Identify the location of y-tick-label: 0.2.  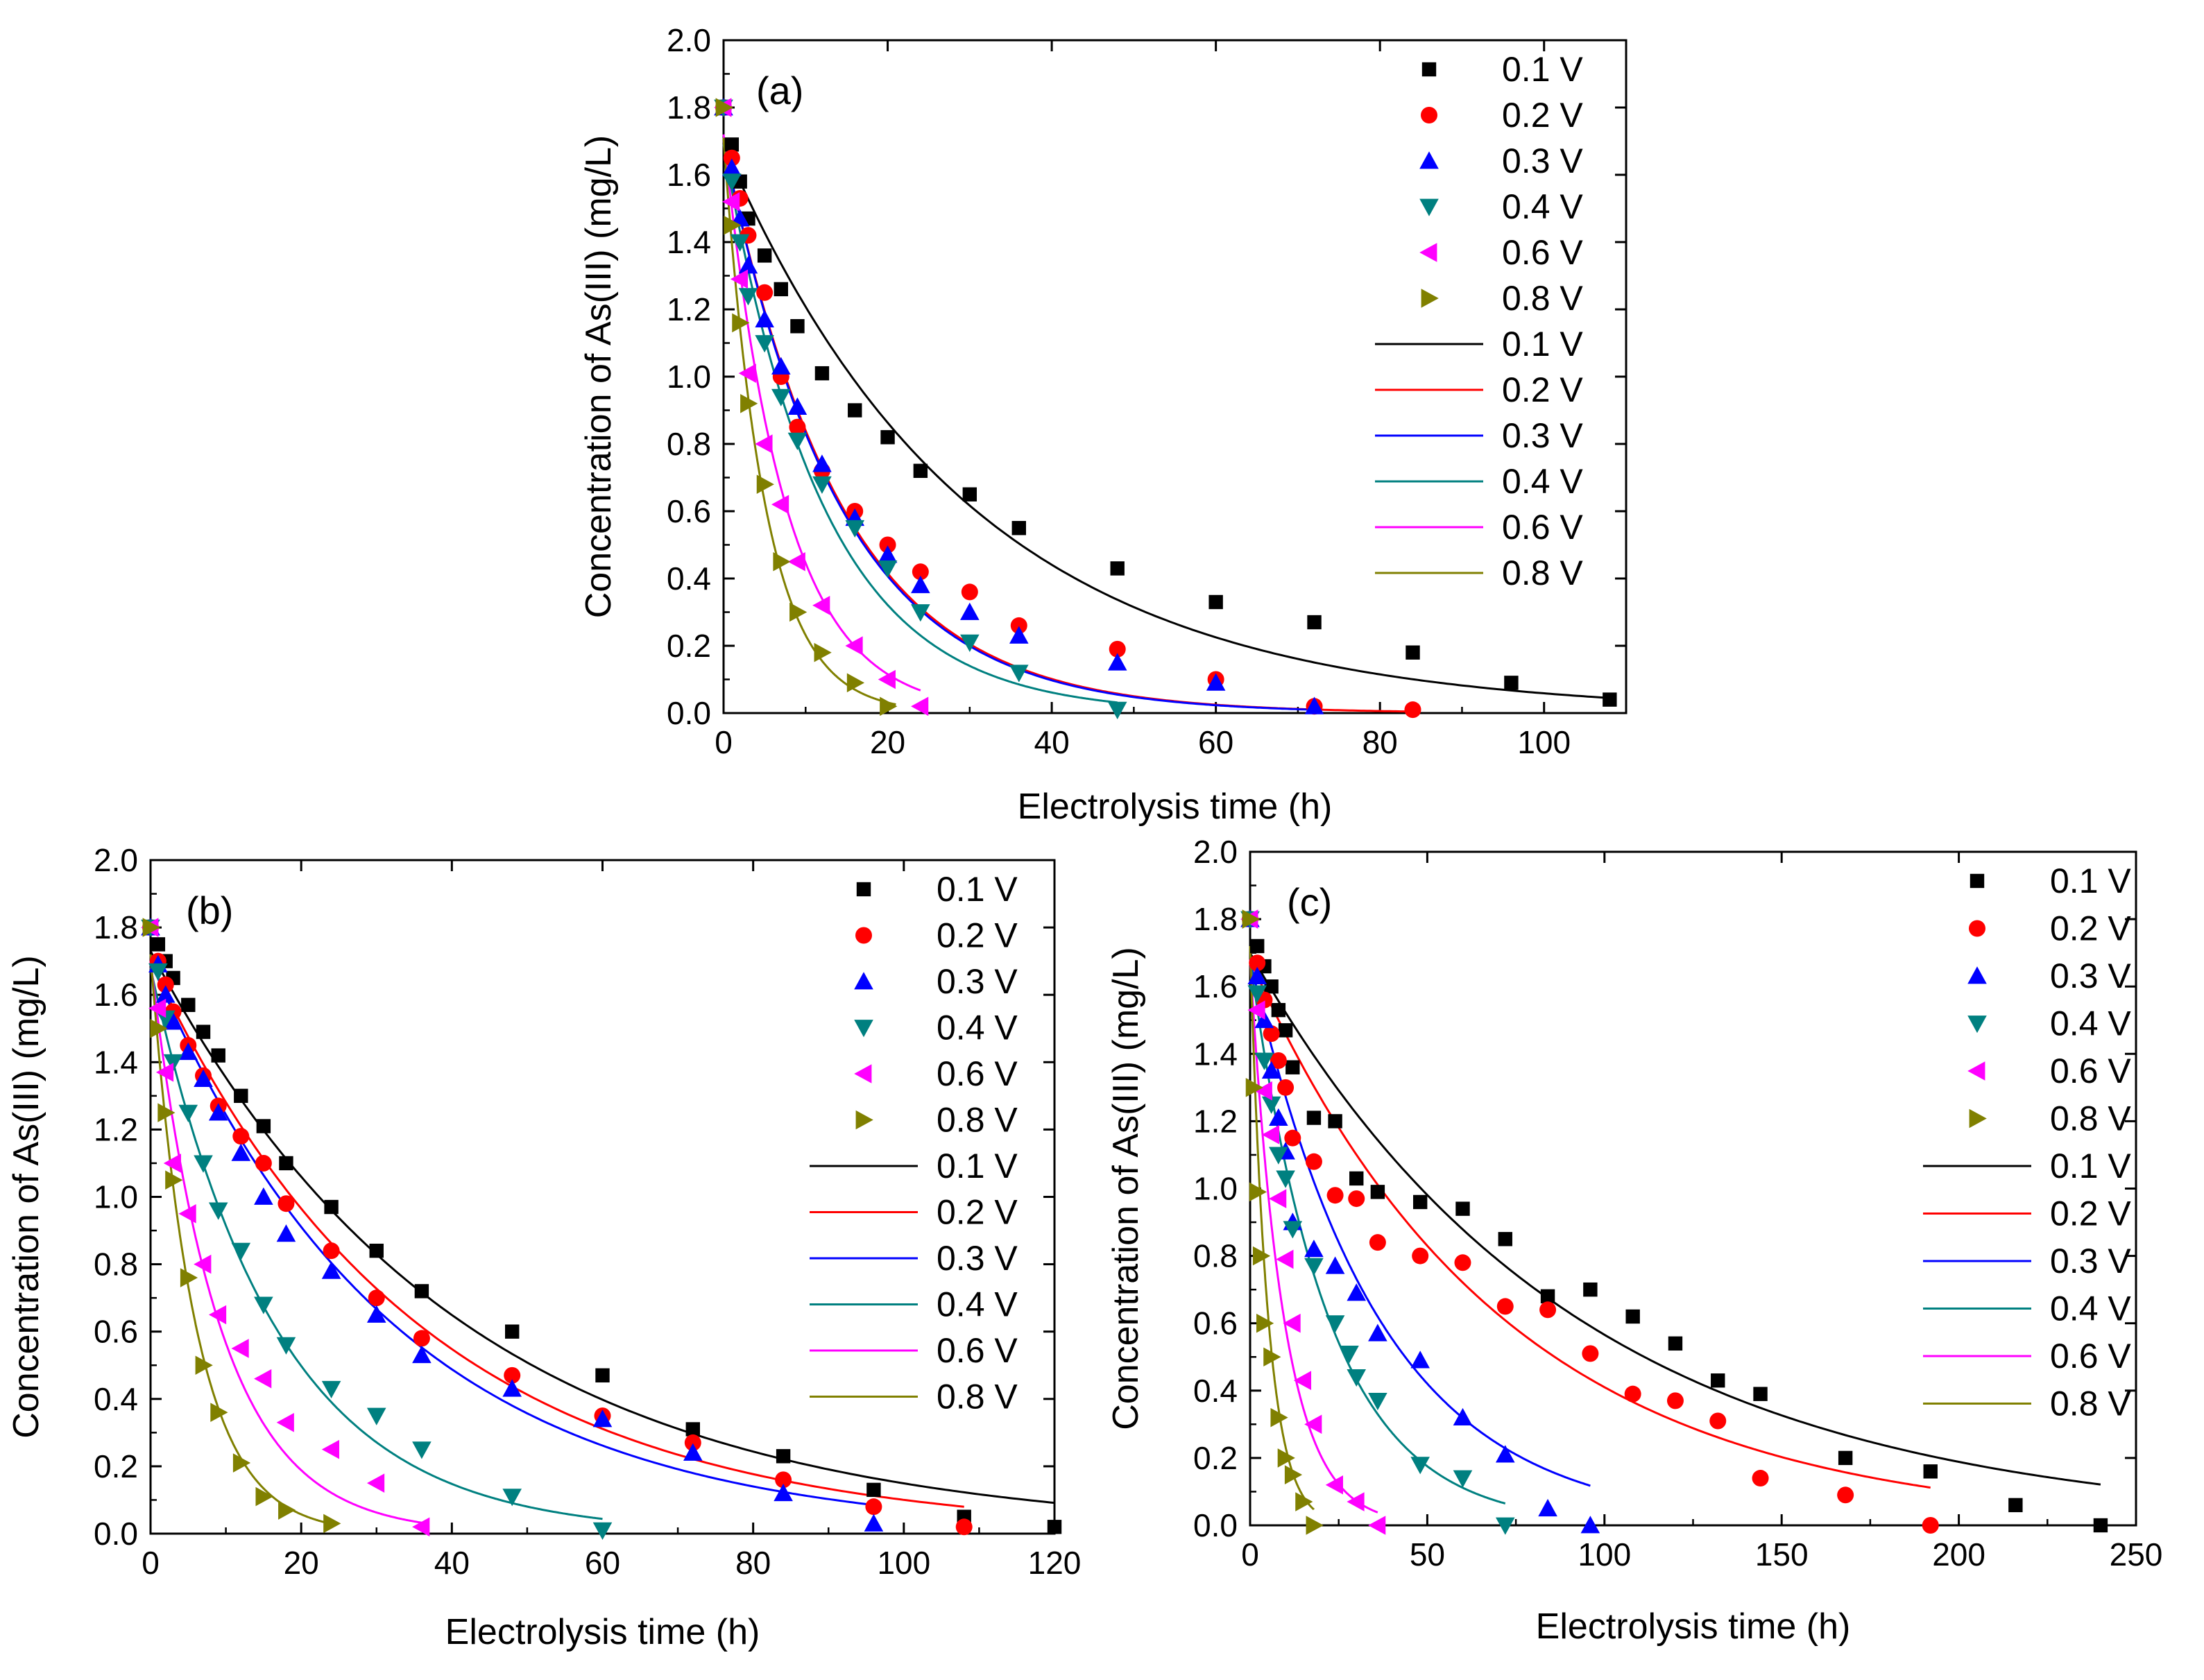
(689, 646).